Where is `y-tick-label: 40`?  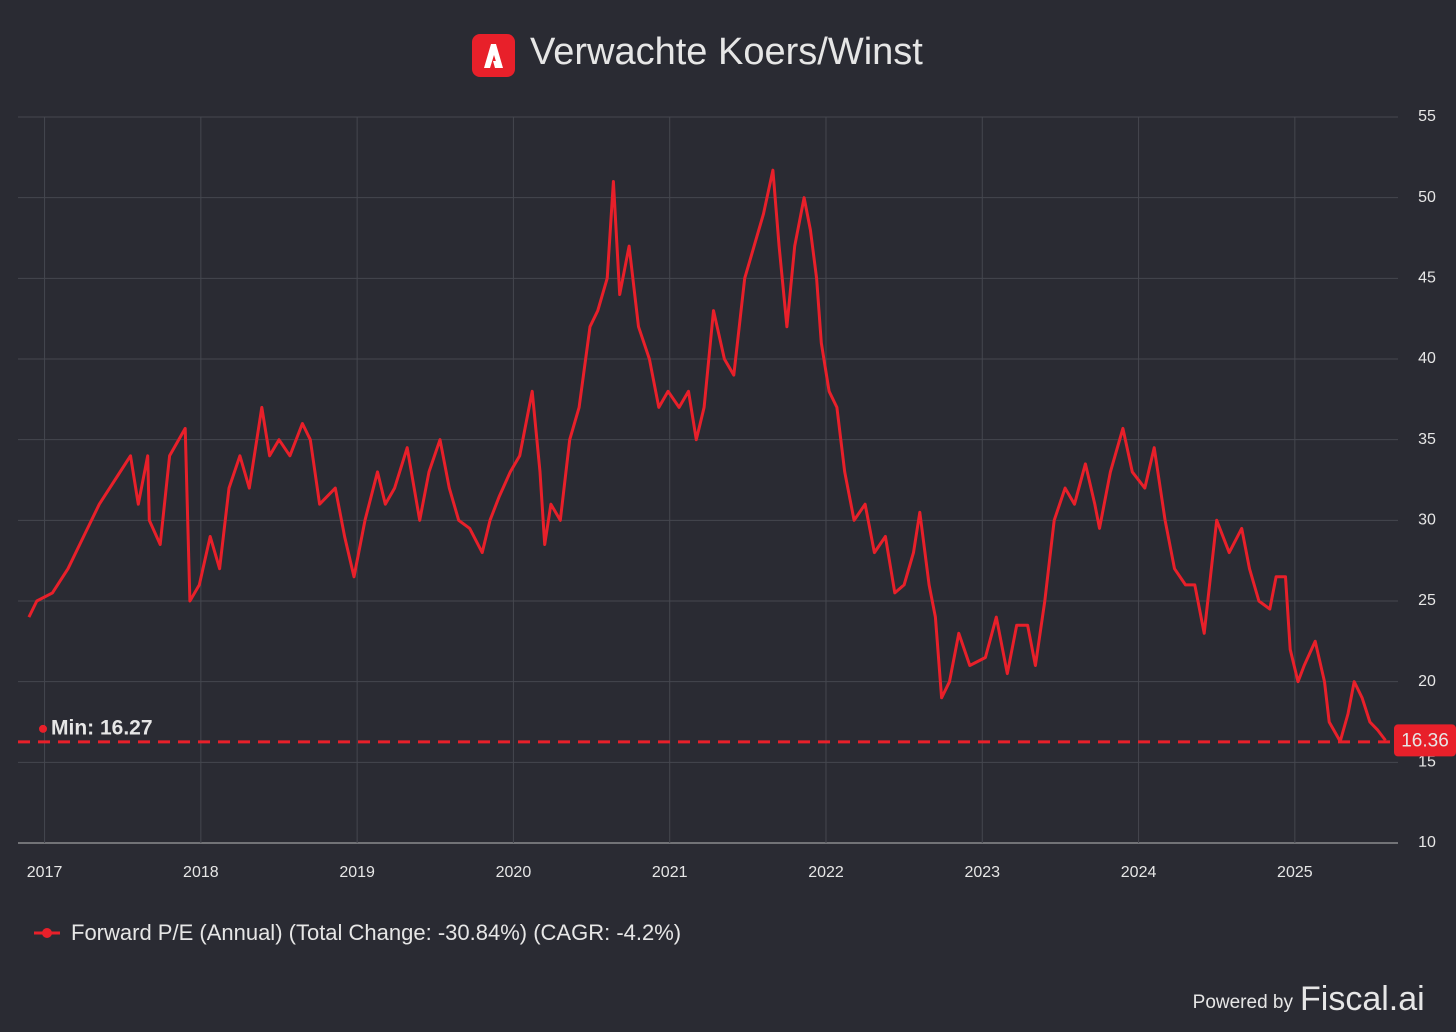
y-tick-label: 40 is located at coordinates (1427, 358).